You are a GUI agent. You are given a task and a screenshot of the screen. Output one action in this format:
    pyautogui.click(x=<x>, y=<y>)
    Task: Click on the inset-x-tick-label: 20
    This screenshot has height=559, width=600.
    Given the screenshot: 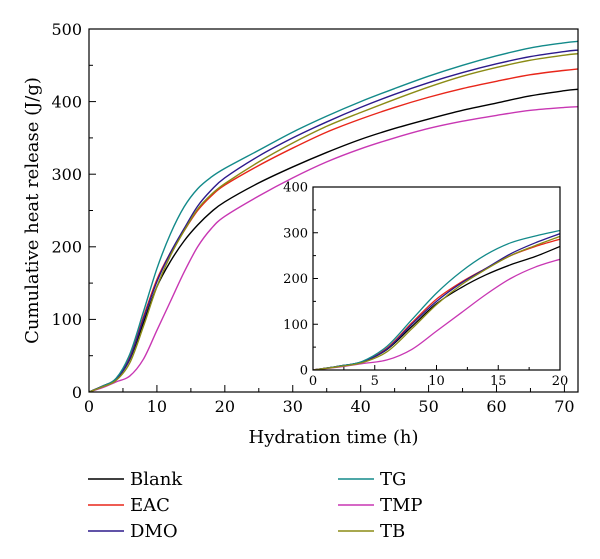 What is the action you would take?
    pyautogui.click(x=560, y=381)
    